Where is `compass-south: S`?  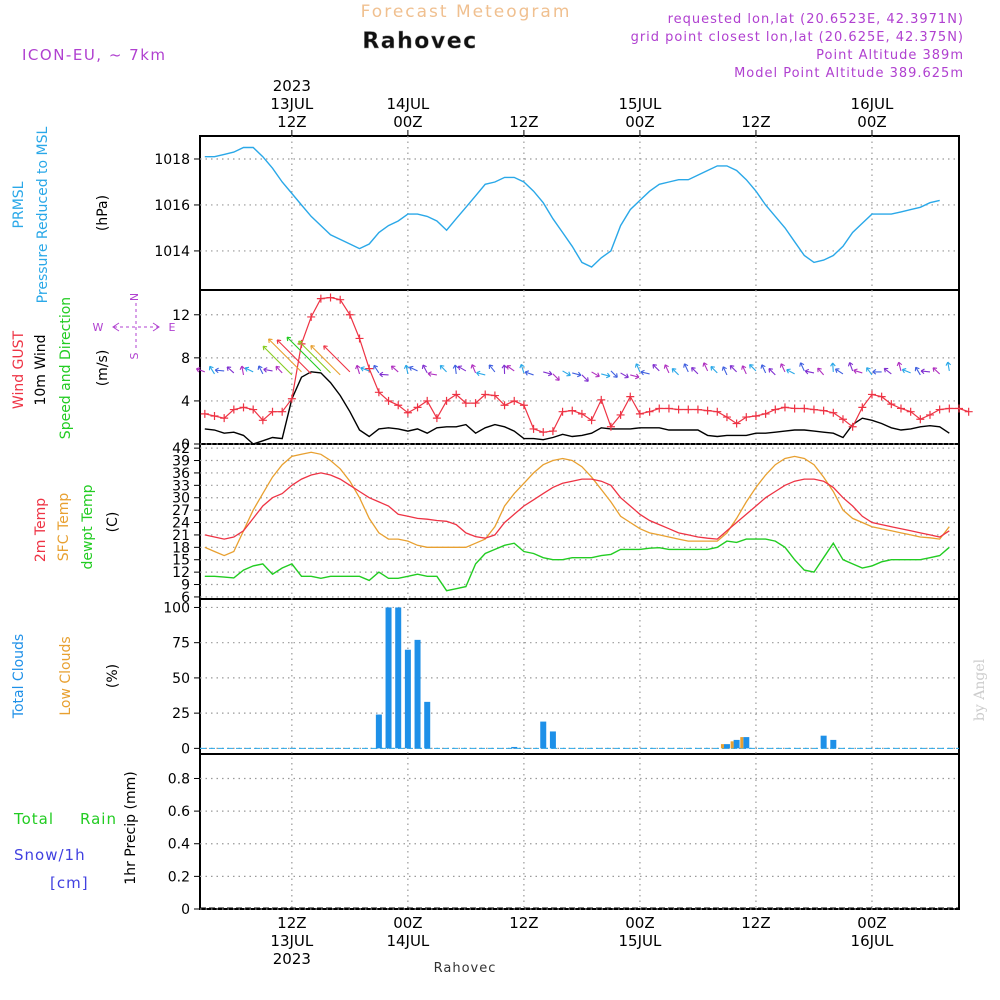
compass-south: S is located at coordinates (134, 355).